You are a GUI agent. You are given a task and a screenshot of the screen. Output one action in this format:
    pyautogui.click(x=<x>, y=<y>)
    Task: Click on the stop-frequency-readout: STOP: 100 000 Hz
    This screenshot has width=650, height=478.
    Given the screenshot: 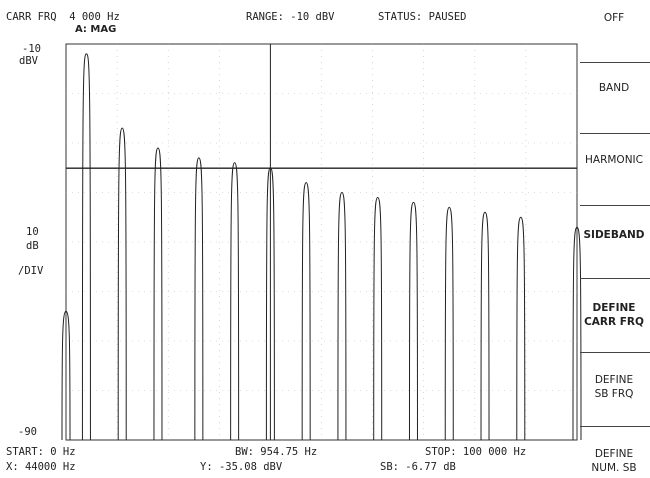 What is the action you would take?
    pyautogui.click(x=476, y=452)
    